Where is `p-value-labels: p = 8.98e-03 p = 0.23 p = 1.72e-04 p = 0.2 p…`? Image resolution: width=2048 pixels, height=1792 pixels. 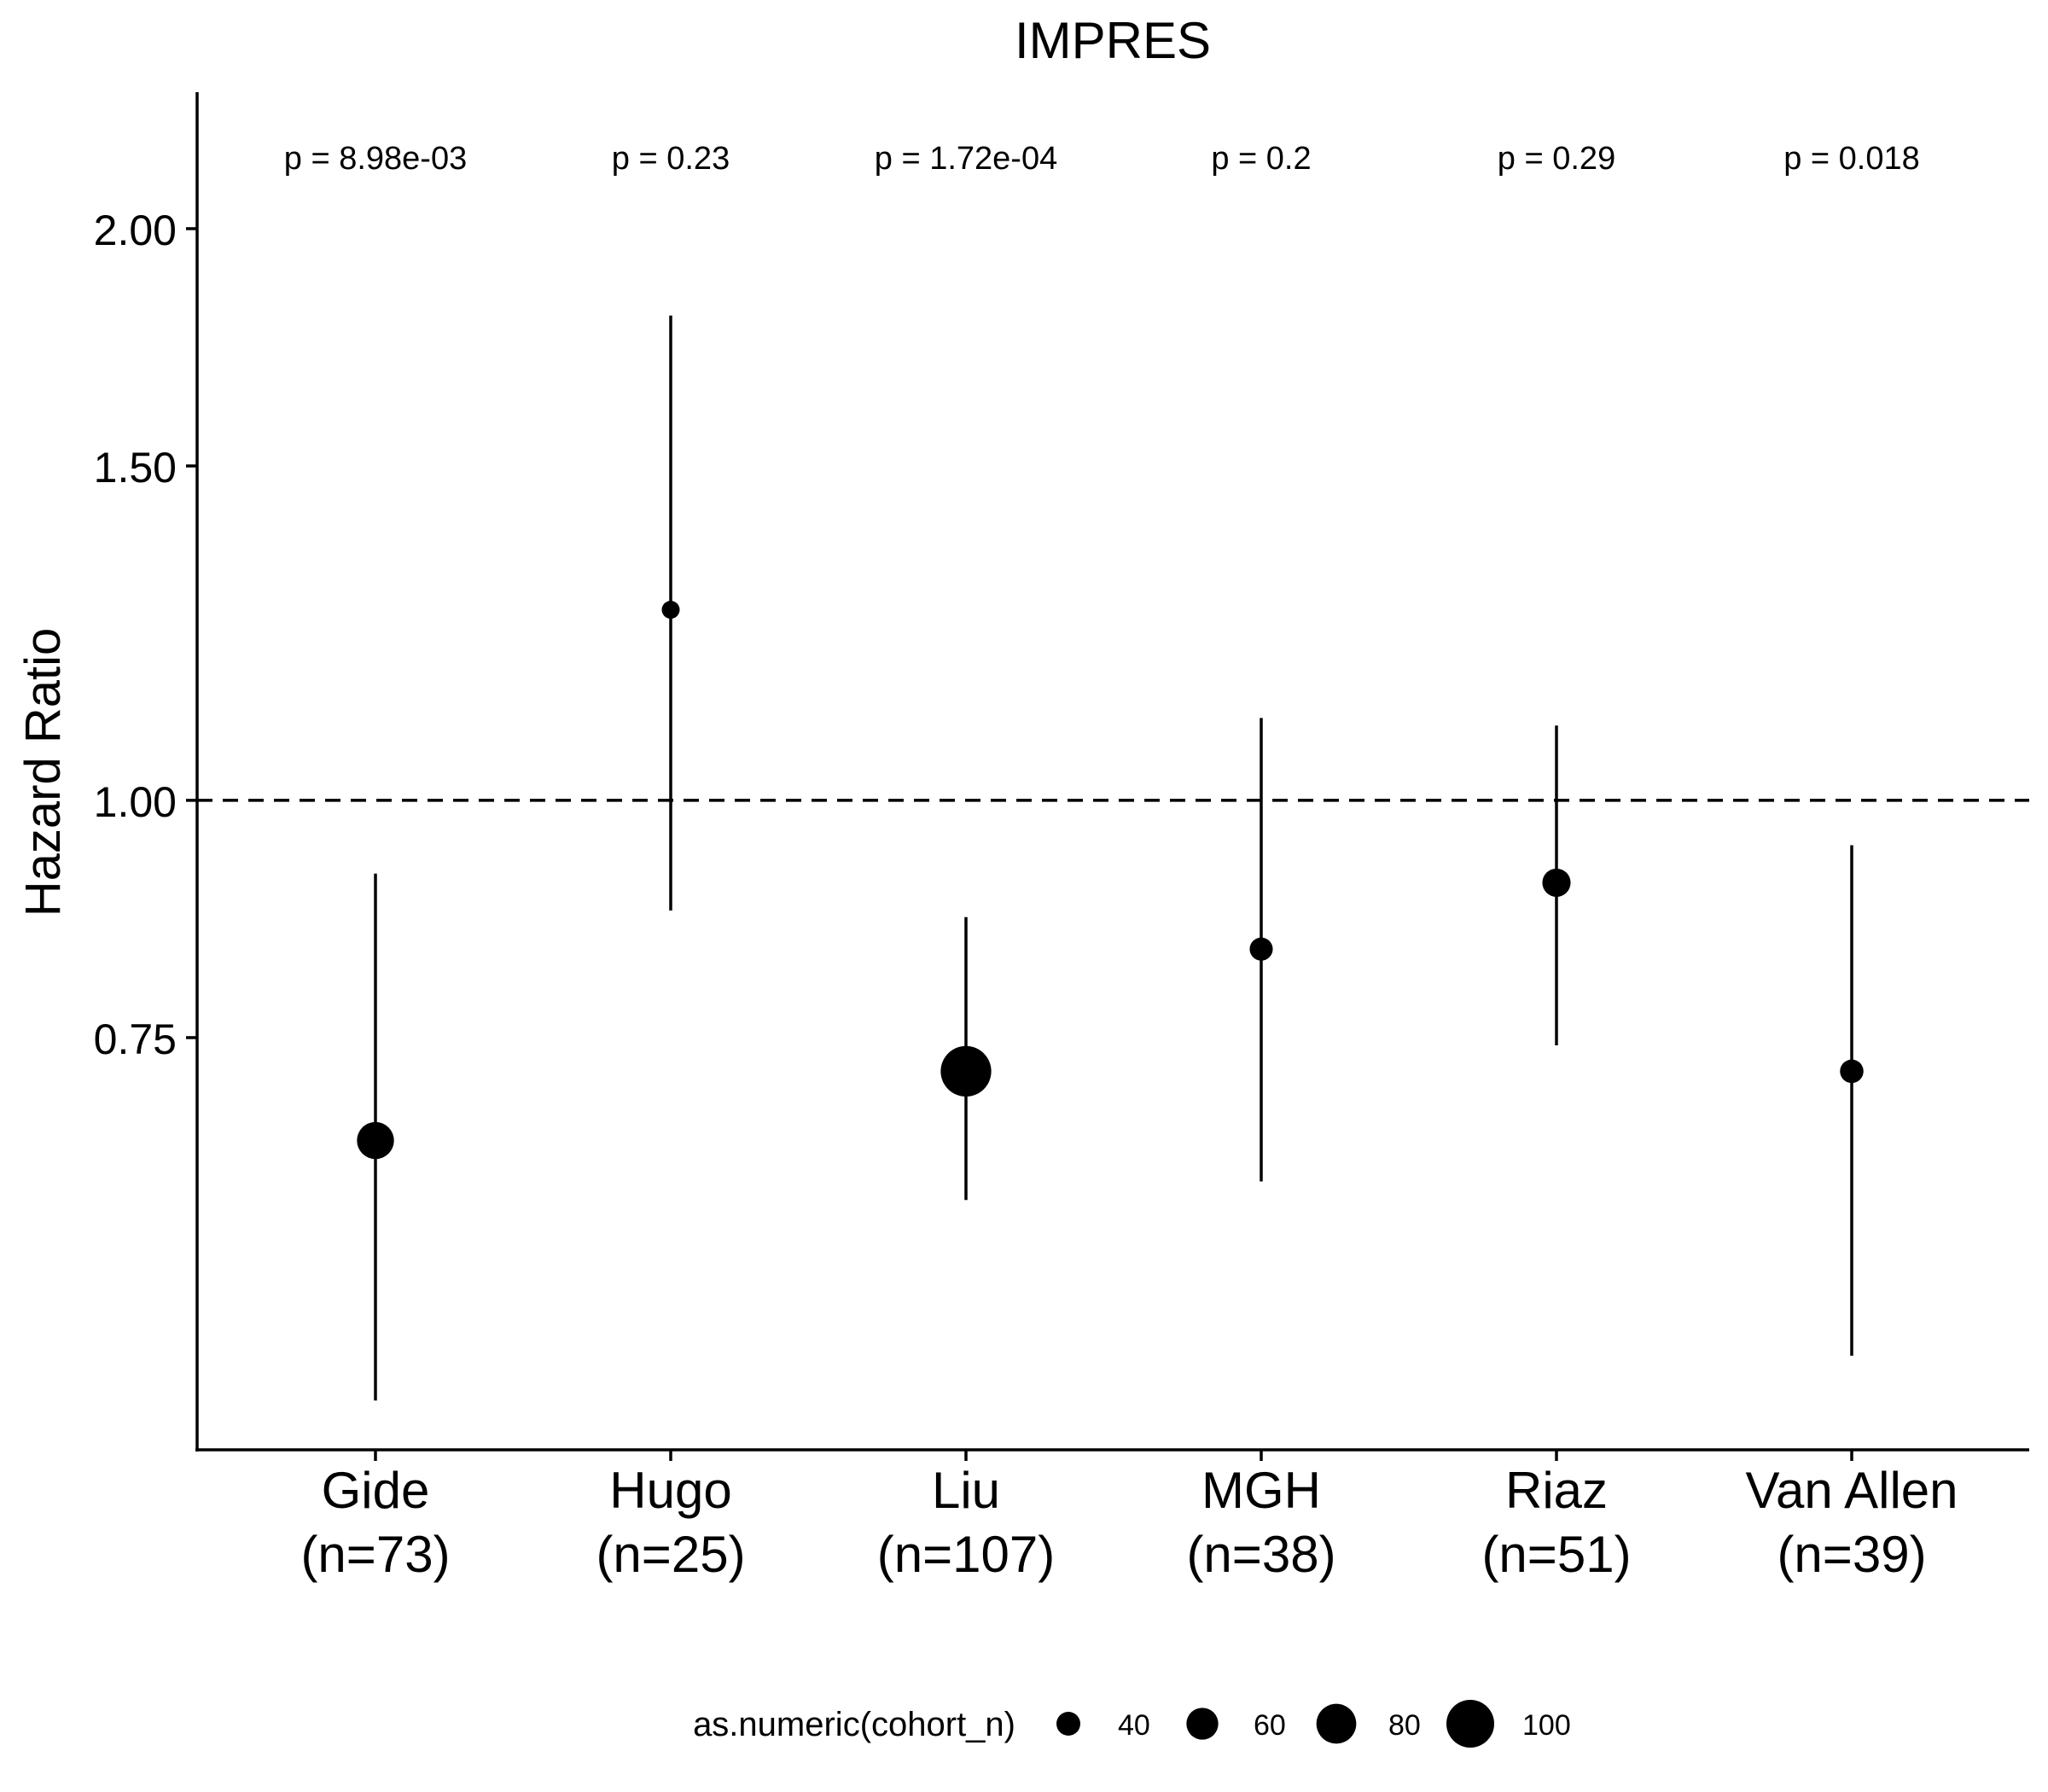 p-value-labels: p = 8.98e-03 p = 0.23 p = 1.72e-04 p = 0.2 p… is located at coordinates (1102, 159).